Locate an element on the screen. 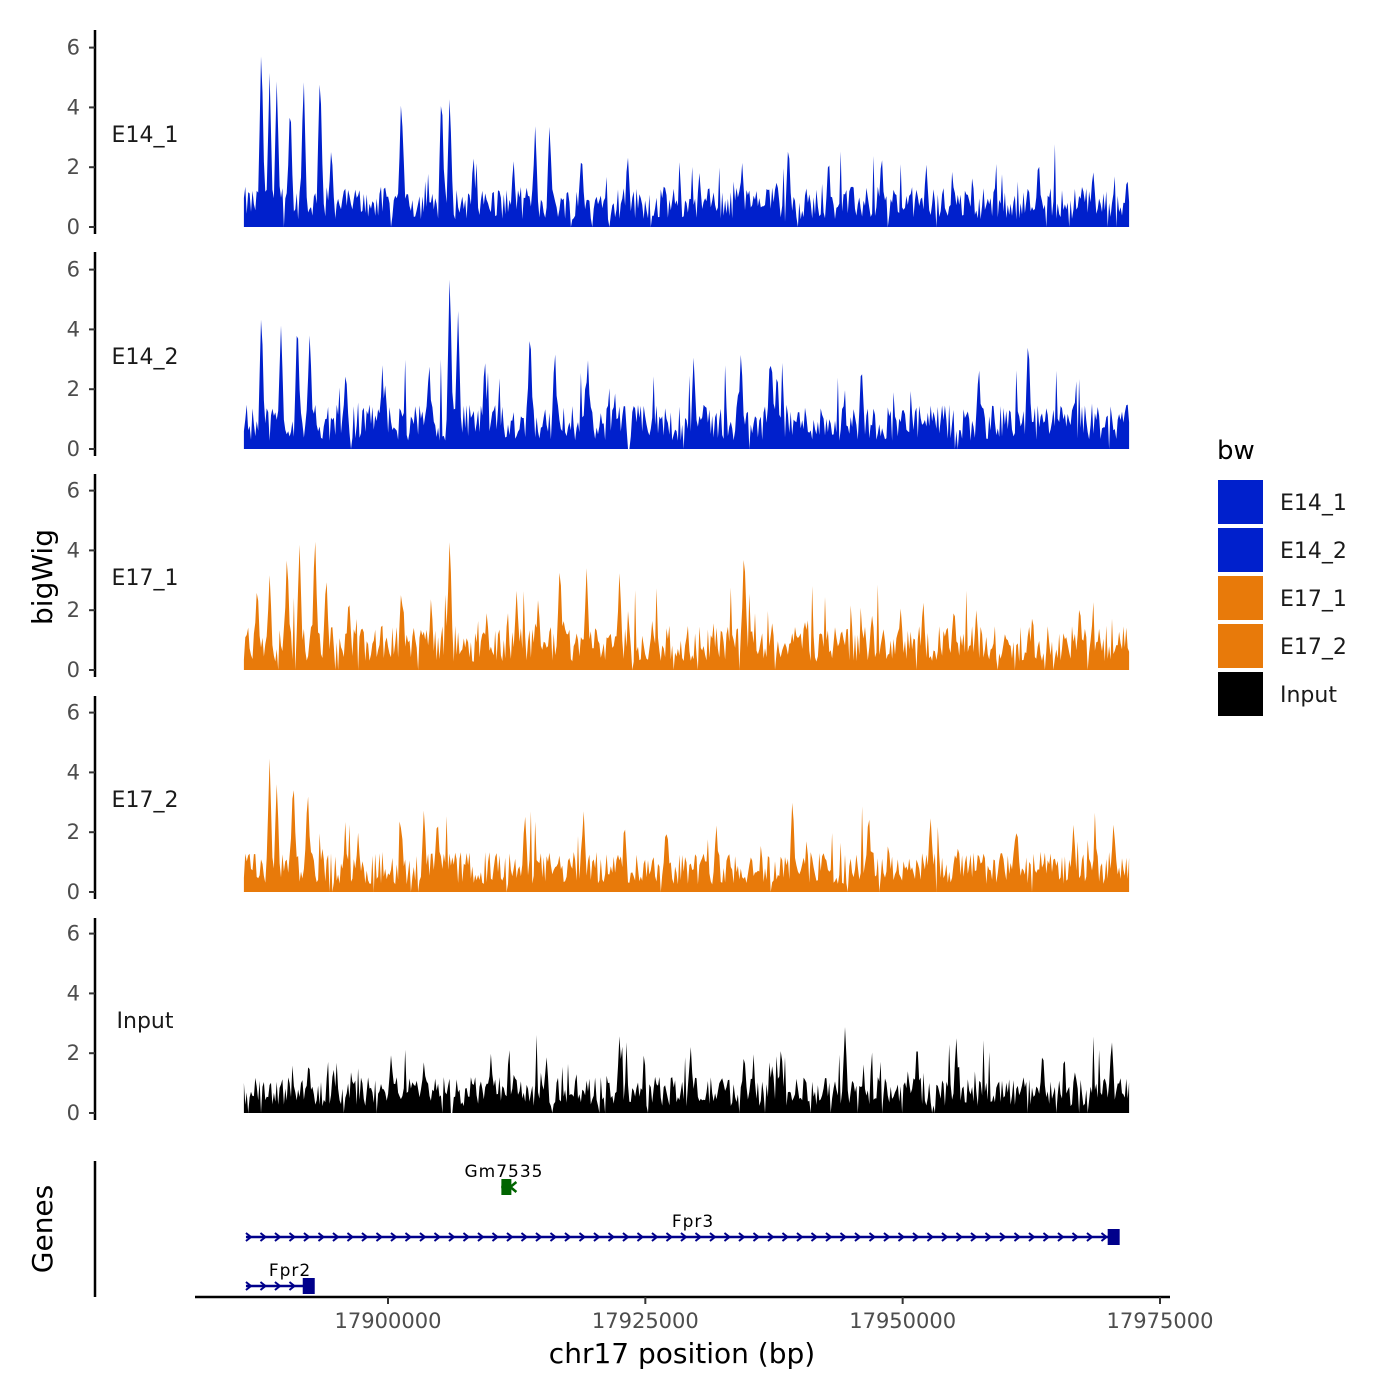 The image size is (1400, 1400). gene-label: Fpr3 is located at coordinates (693, 1222).